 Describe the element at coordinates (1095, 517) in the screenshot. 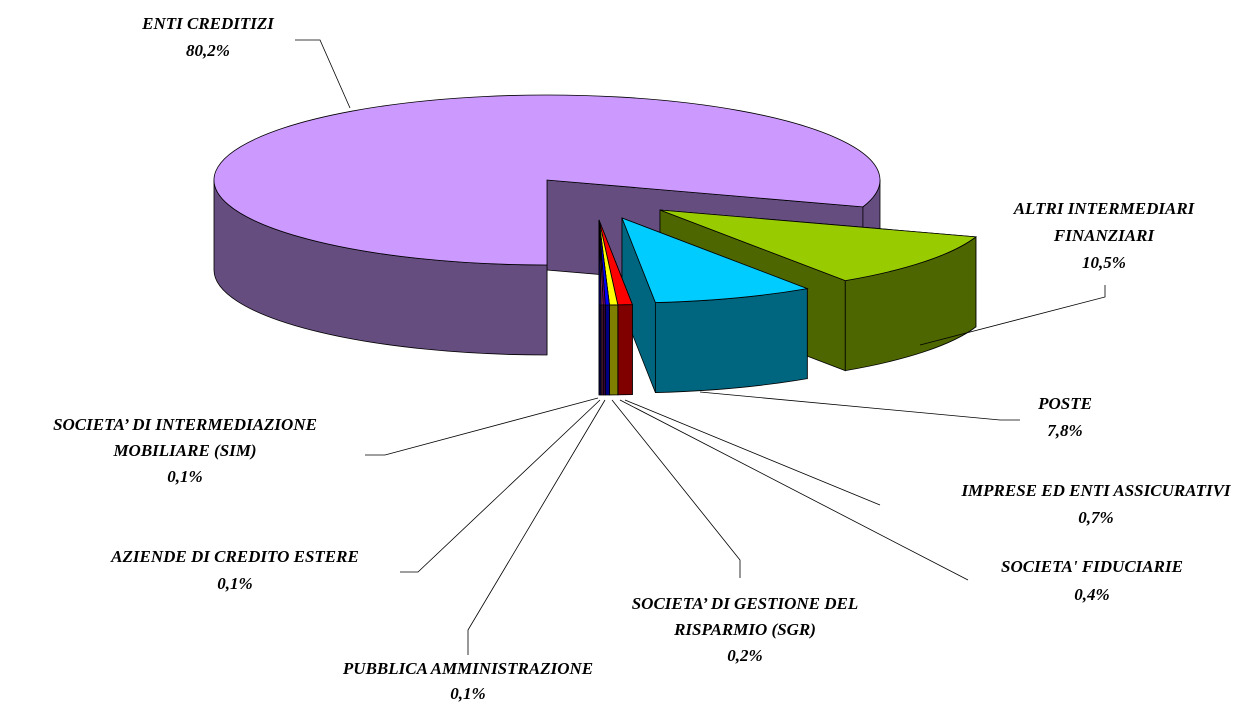

I see `percent-label: 0,7%` at that location.